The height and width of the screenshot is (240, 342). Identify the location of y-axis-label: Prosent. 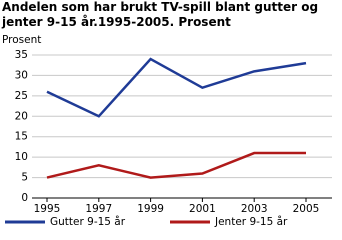
(21, 40).